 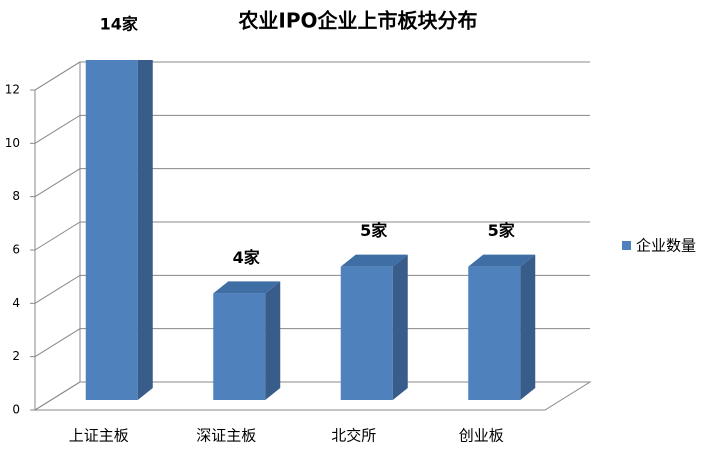 What do you see at coordinates (16, 196) in the screenshot?
I see `y-tick-label: 8` at bounding box center [16, 196].